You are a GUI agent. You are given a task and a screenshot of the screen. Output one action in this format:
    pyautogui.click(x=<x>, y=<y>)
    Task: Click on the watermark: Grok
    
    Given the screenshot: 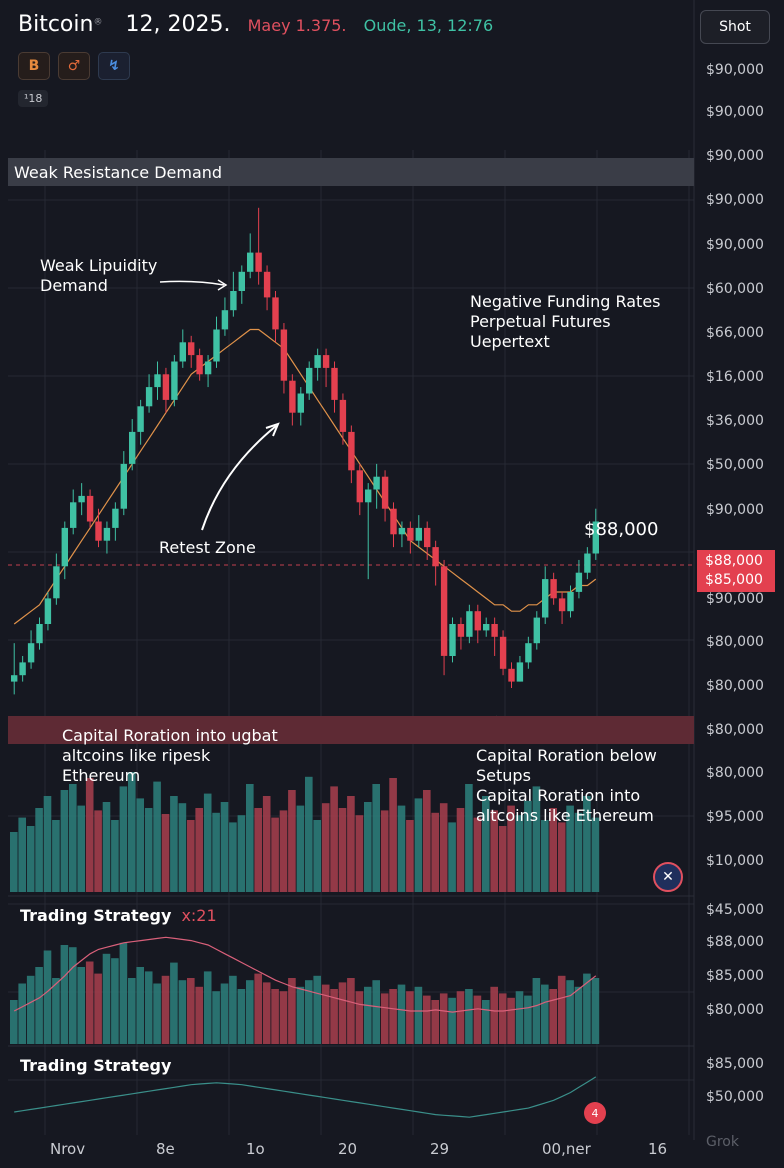 What is the action you would take?
    pyautogui.click(x=722, y=1142)
    